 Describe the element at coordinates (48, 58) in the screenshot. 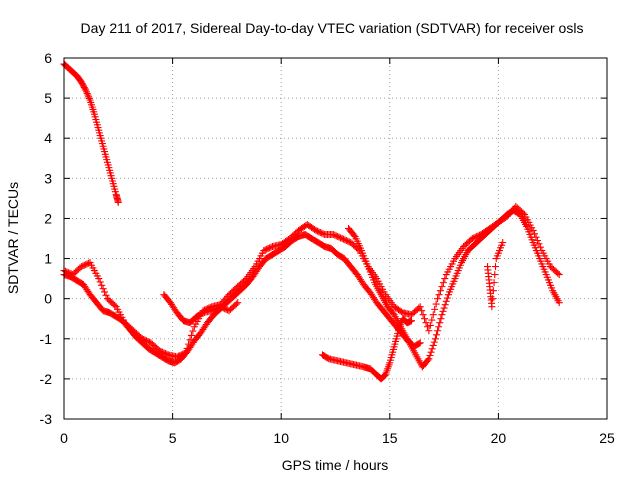

I see `y-tick-label: 6` at that location.